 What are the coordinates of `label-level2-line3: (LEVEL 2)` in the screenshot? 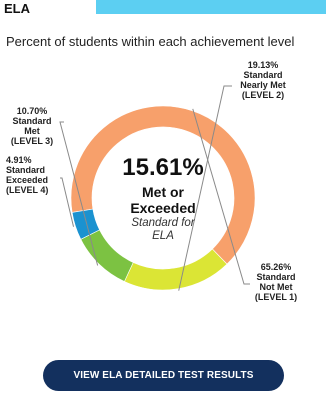 It's located at (263, 95).